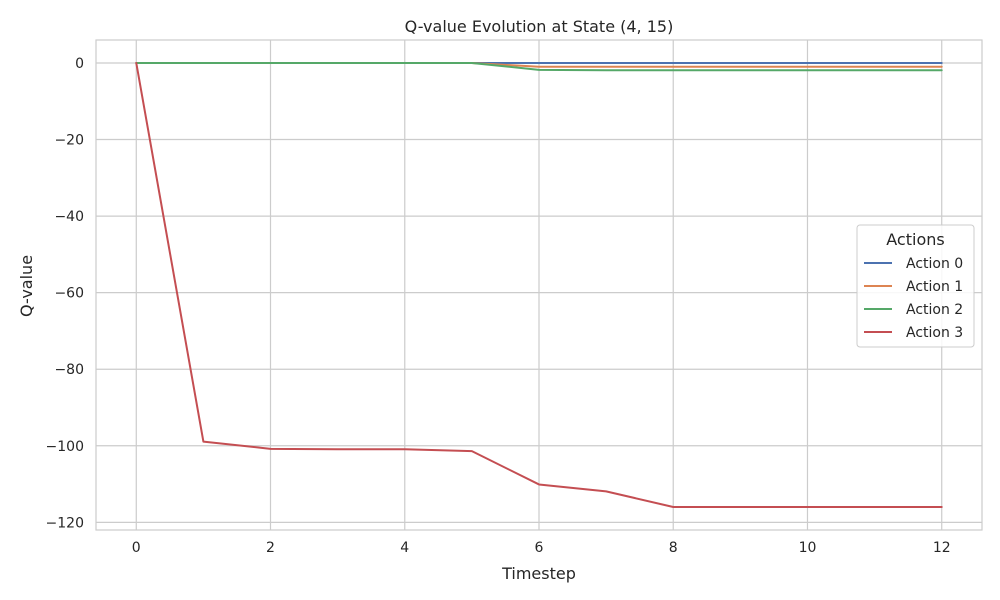 The height and width of the screenshot is (600, 1000). What do you see at coordinates (538, 573) in the screenshot?
I see `x-axis-label: Timestep` at bounding box center [538, 573].